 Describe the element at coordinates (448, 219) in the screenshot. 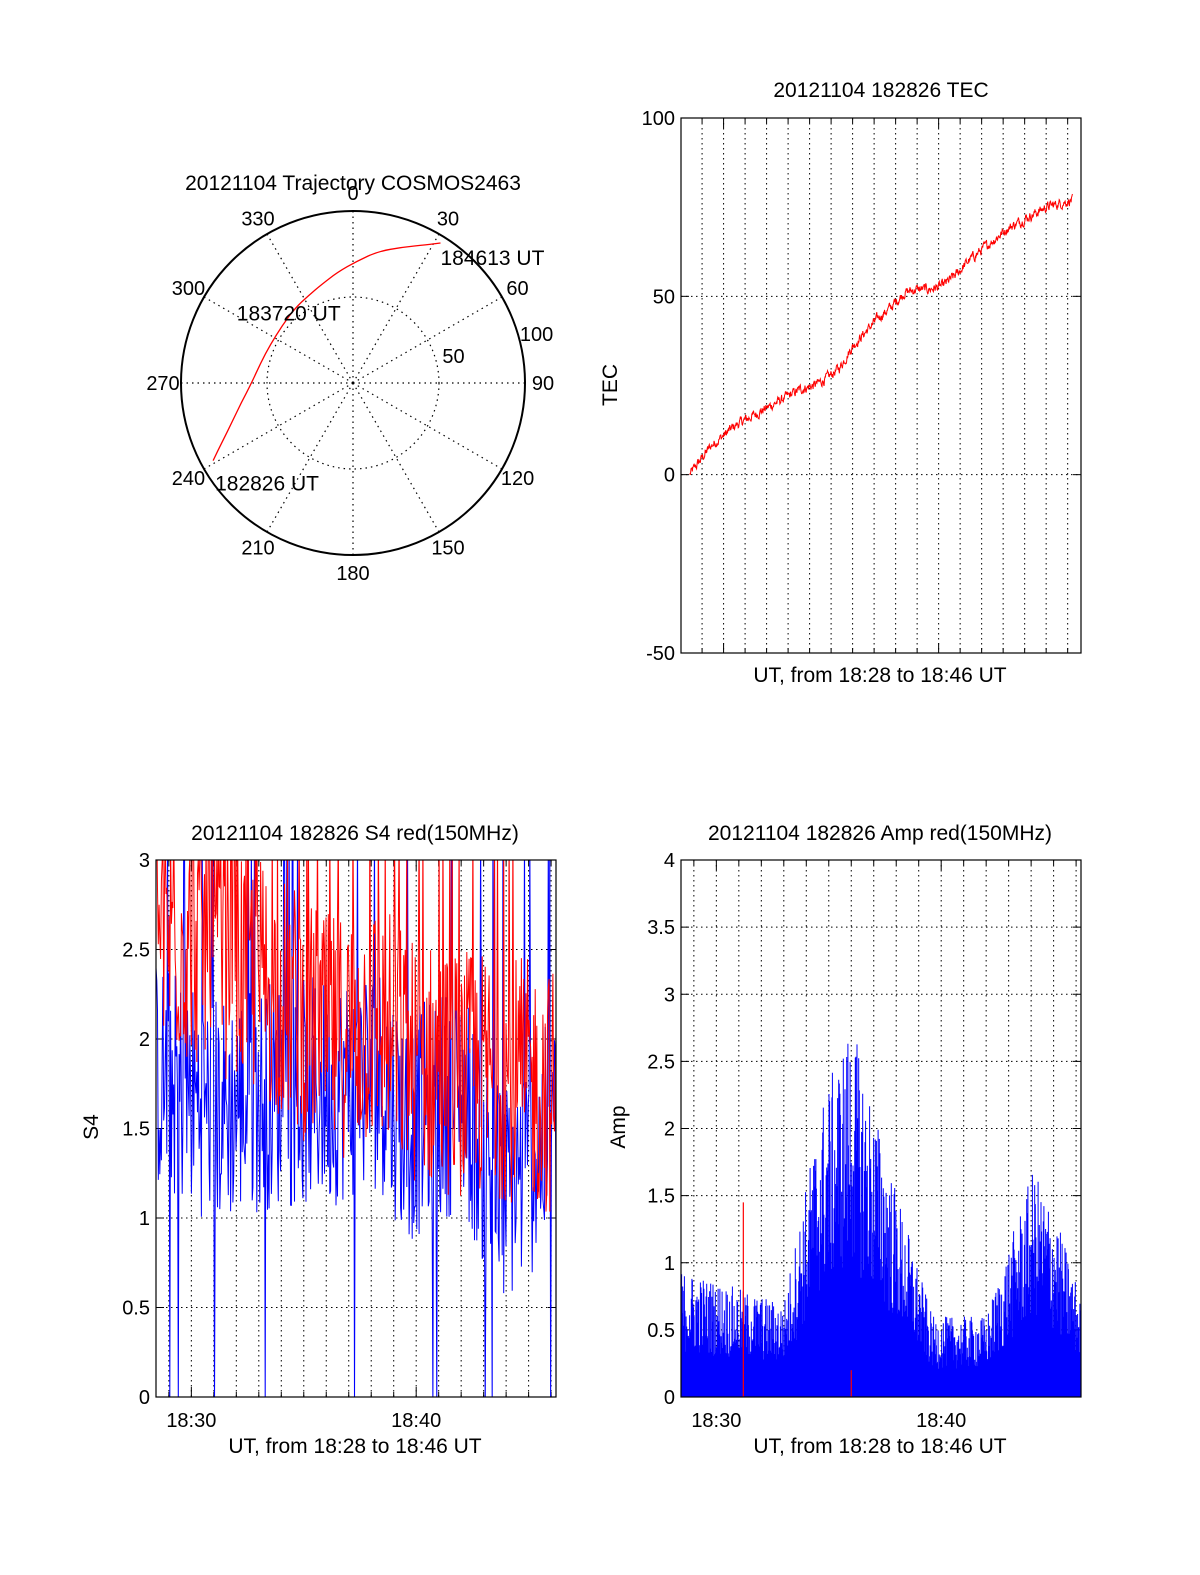

I see `polar-angle-label: 30` at that location.